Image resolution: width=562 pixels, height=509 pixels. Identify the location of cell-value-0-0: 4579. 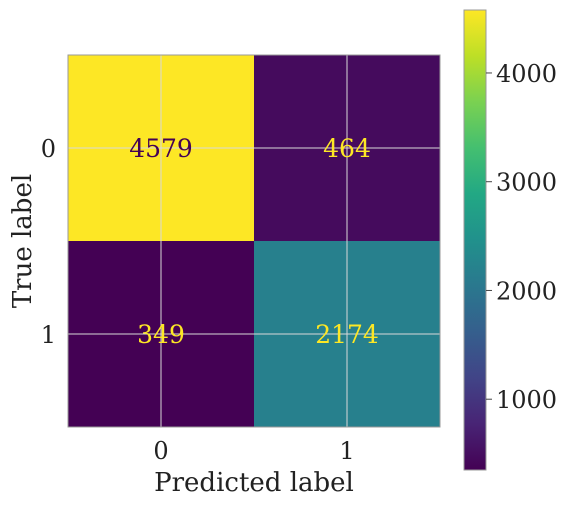
(161, 148).